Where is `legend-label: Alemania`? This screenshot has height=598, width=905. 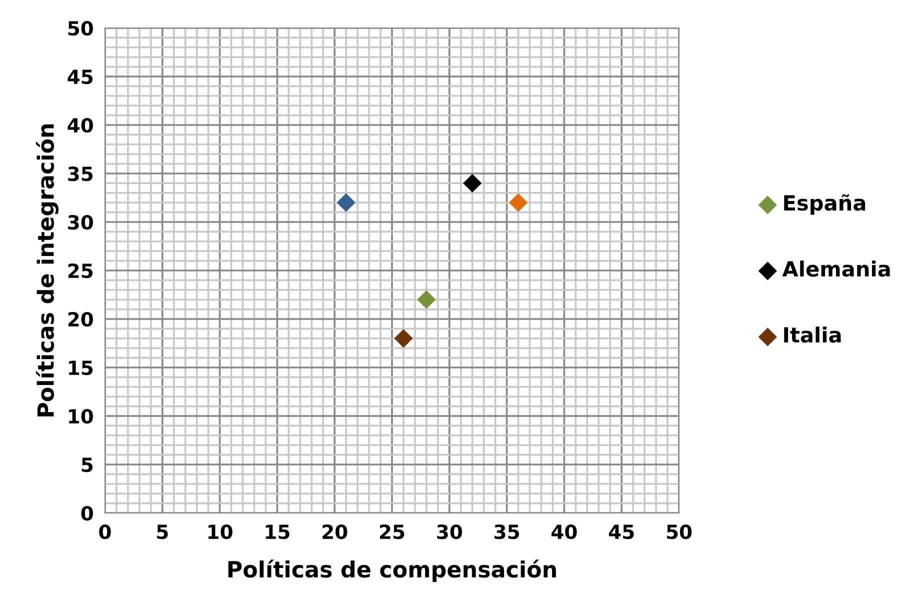
legend-label: Alemania is located at coordinates (836, 268).